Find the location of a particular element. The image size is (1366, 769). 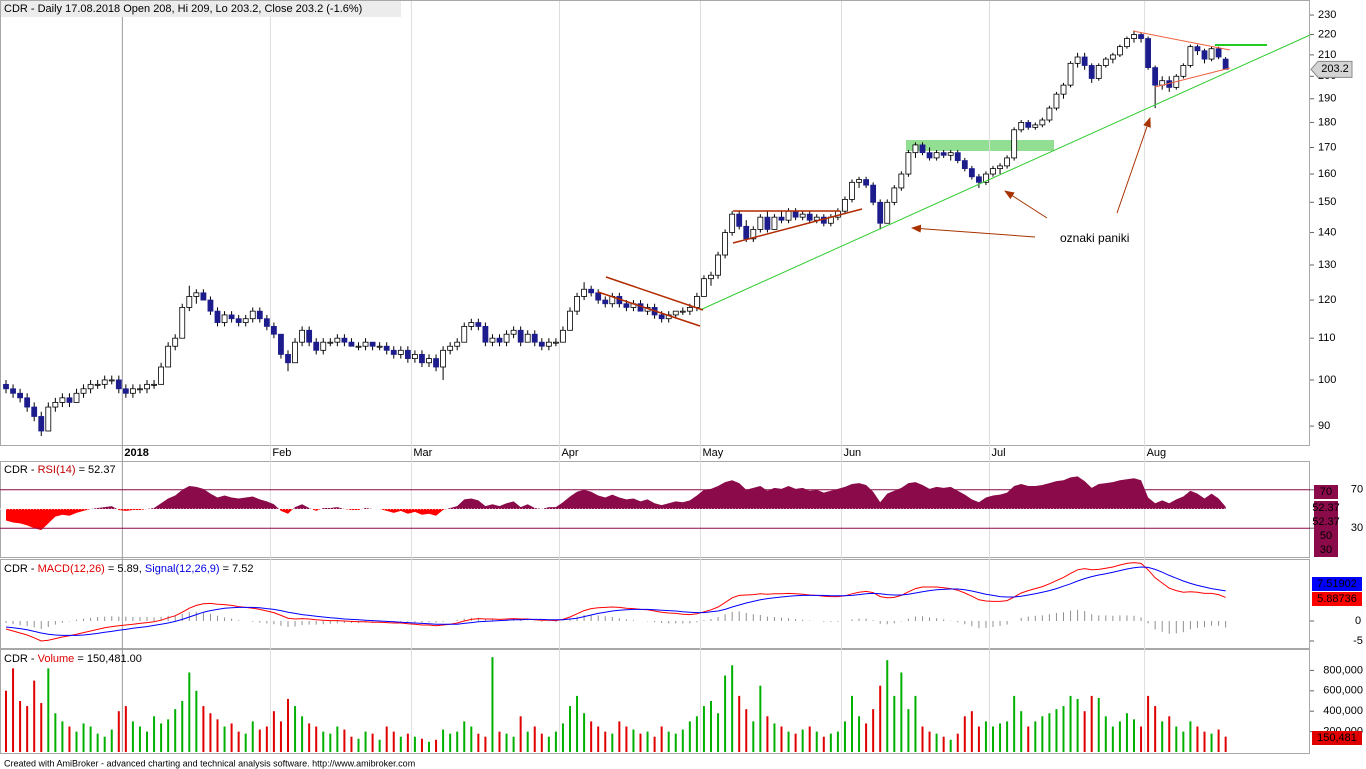

volume-last-label-box is located at coordinates (1337, 738).